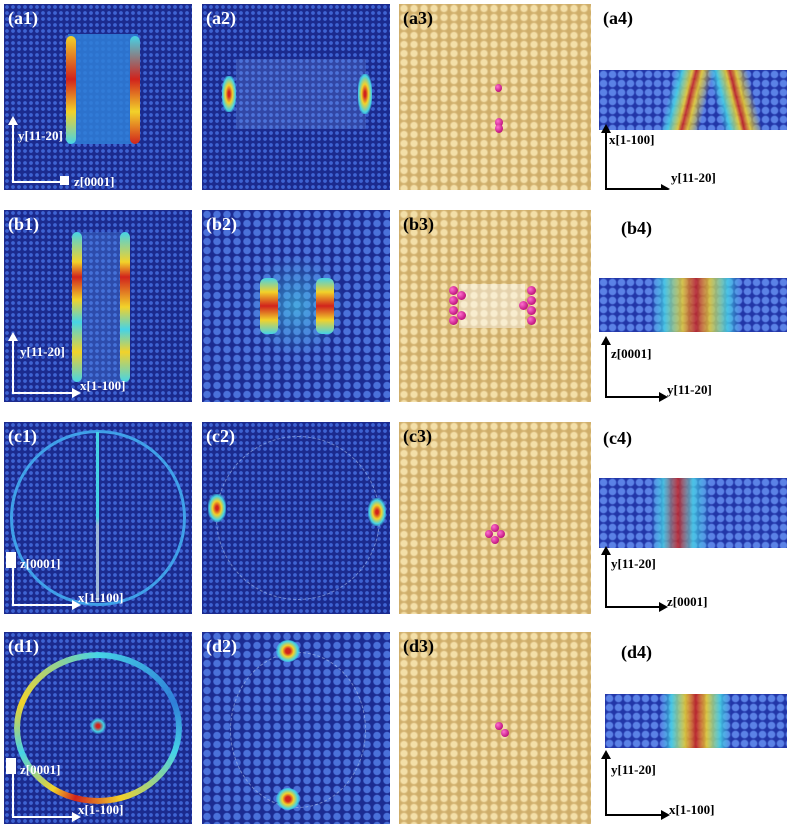  What do you see at coordinates (618, 18) in the screenshot?
I see `panel-label: (a4)` at bounding box center [618, 18].